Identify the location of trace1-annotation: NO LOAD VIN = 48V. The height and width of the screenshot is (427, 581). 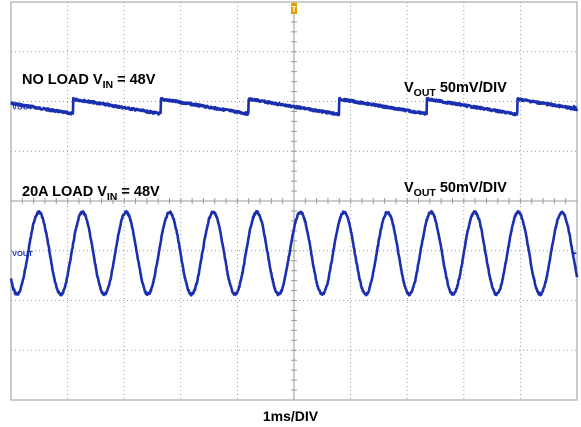
(89, 81).